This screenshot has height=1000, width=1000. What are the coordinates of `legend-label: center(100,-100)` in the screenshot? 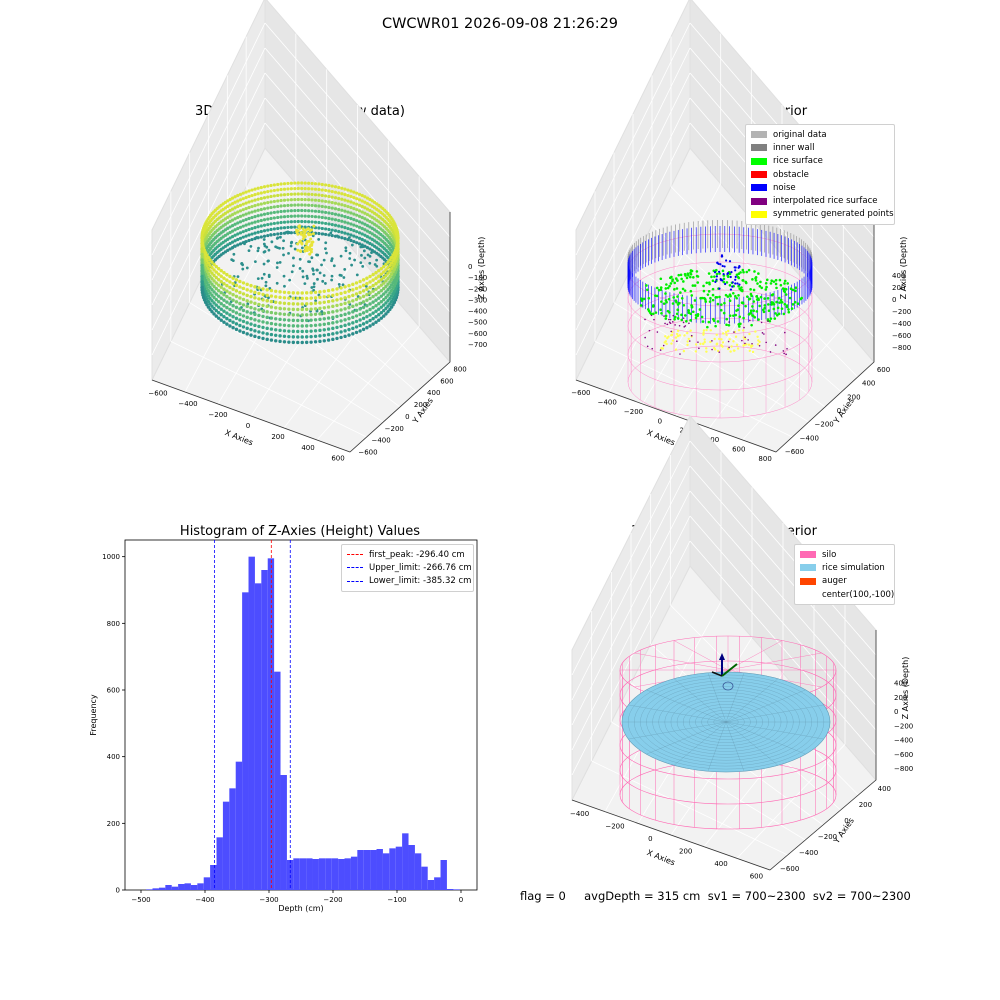 It's located at (858, 594).